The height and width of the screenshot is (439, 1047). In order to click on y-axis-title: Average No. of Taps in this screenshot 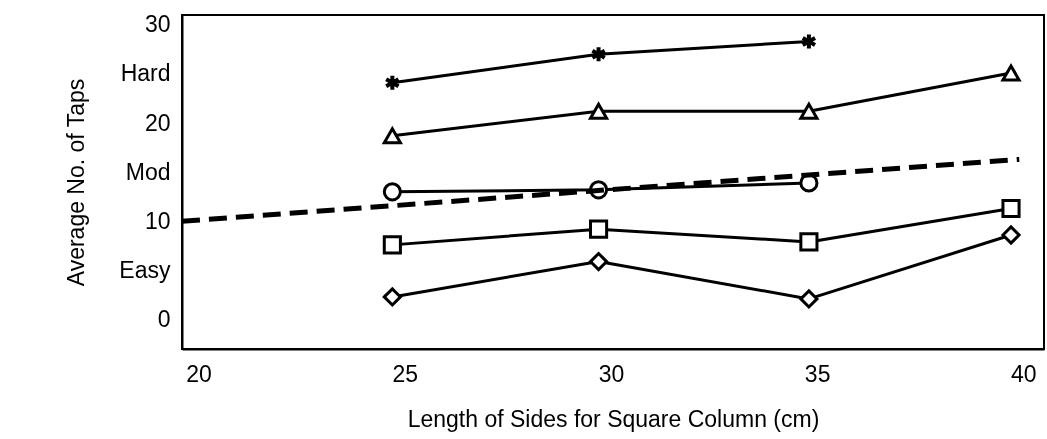, I will do `click(76, 182)`.